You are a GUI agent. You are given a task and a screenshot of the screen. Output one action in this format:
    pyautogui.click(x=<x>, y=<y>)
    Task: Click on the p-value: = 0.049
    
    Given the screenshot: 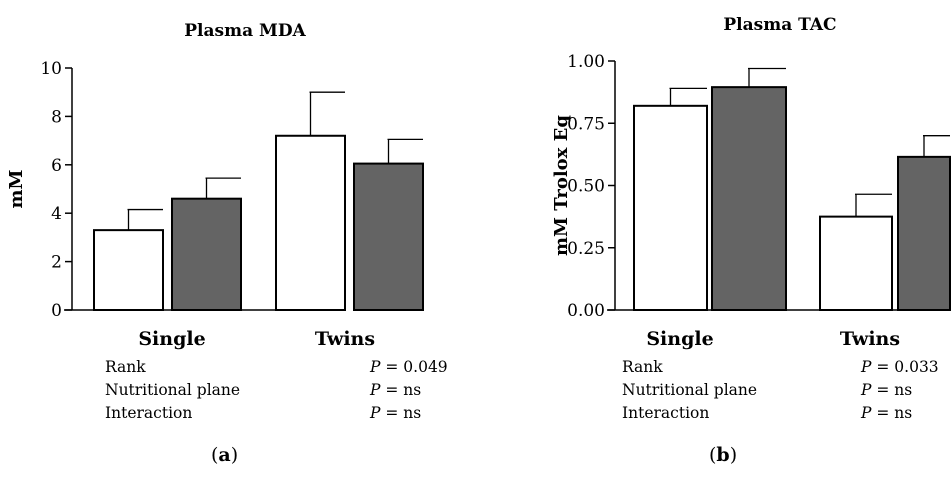 What is the action you would take?
    pyautogui.click(x=416, y=367)
    